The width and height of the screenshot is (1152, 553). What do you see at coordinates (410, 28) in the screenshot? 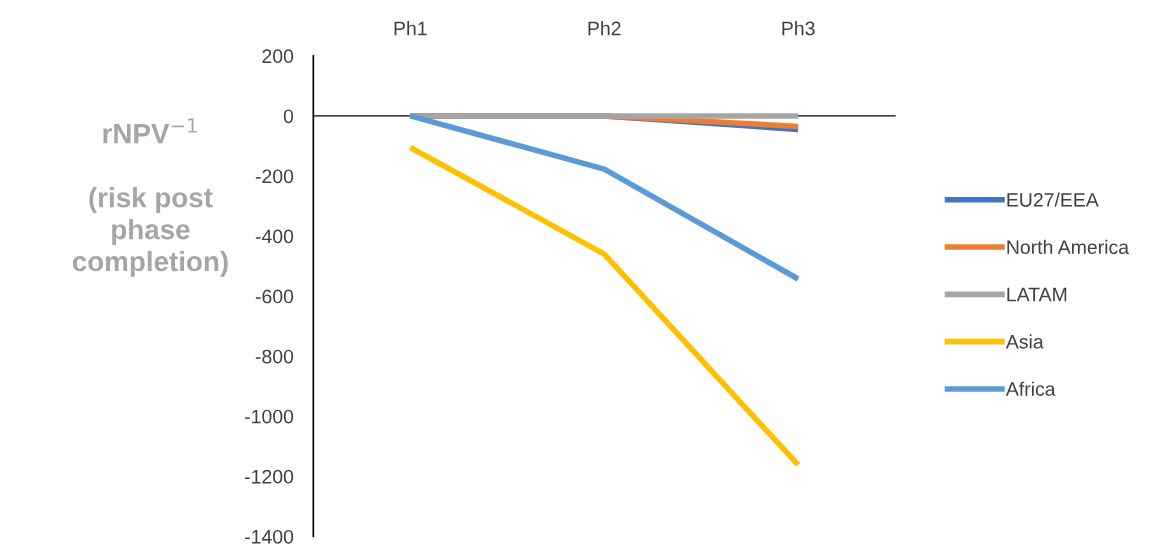
I see `x-tick-label: Ph1` at bounding box center [410, 28].